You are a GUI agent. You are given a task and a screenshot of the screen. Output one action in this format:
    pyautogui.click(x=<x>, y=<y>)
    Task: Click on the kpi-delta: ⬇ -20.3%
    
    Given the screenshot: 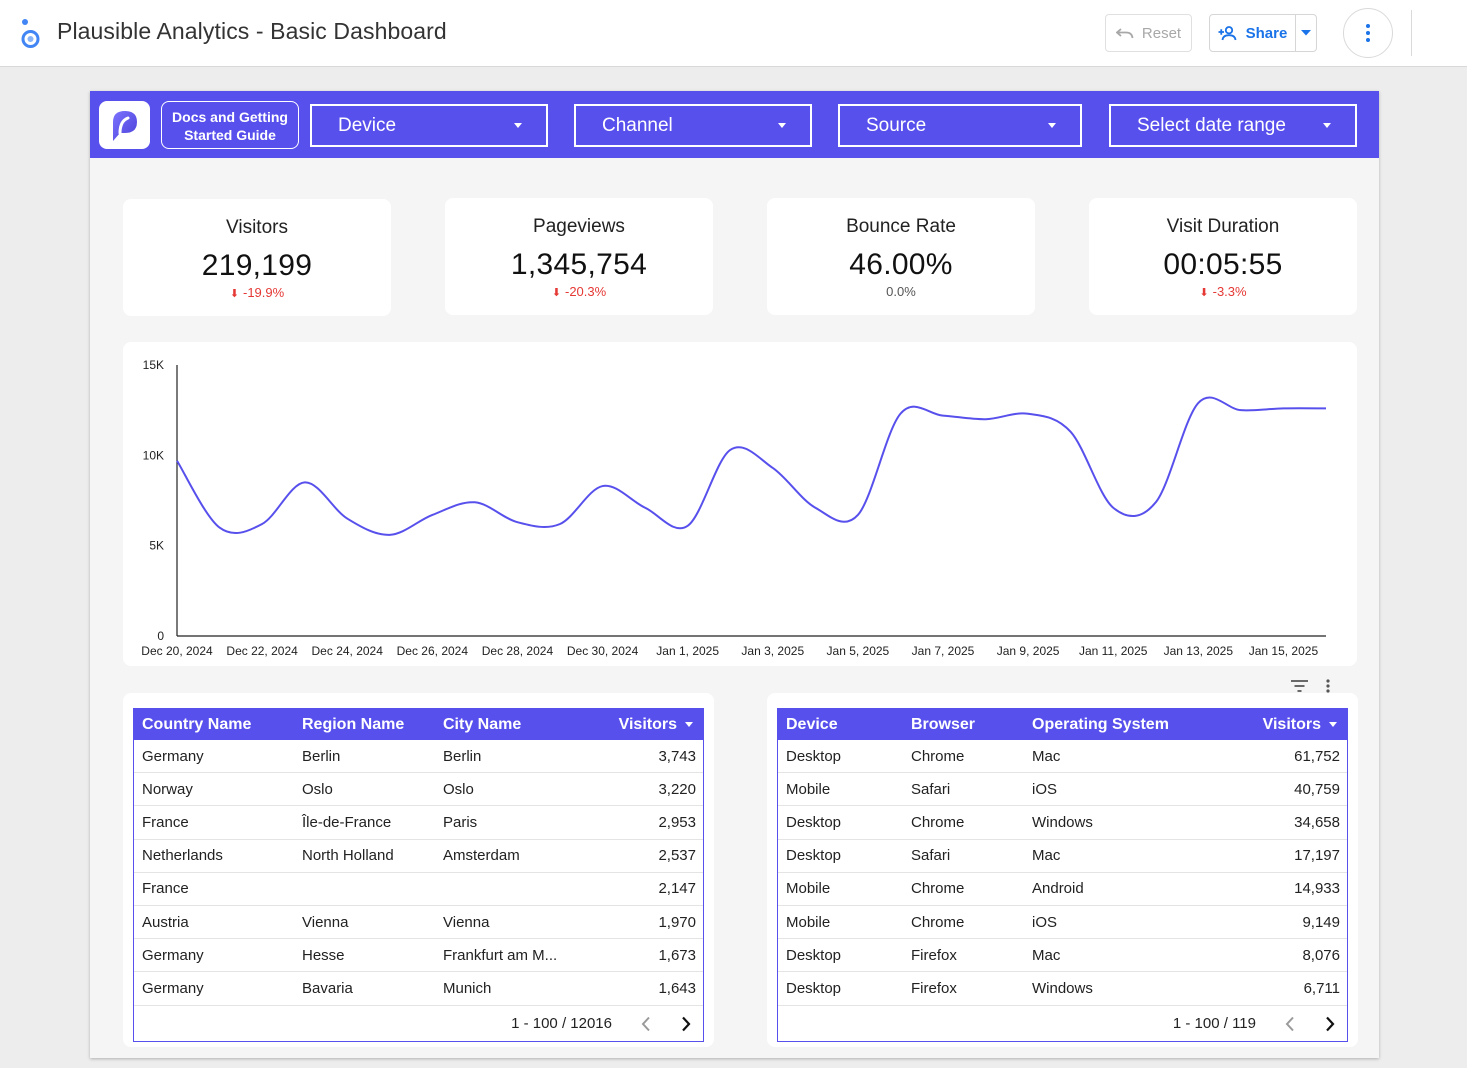 What is the action you would take?
    pyautogui.click(x=579, y=291)
    